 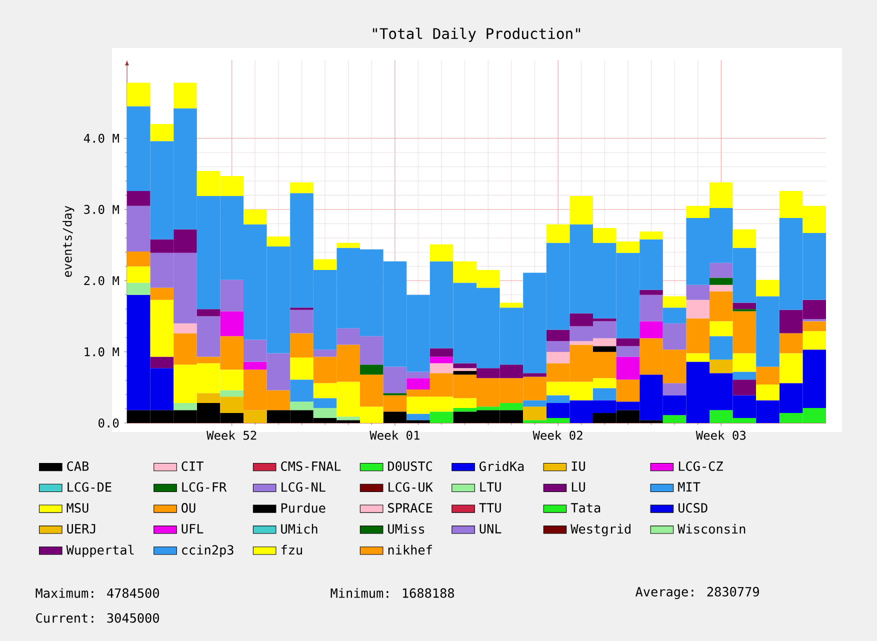 What do you see at coordinates (231, 435) in the screenshot?
I see `x-tick-label: Week 52` at bounding box center [231, 435].